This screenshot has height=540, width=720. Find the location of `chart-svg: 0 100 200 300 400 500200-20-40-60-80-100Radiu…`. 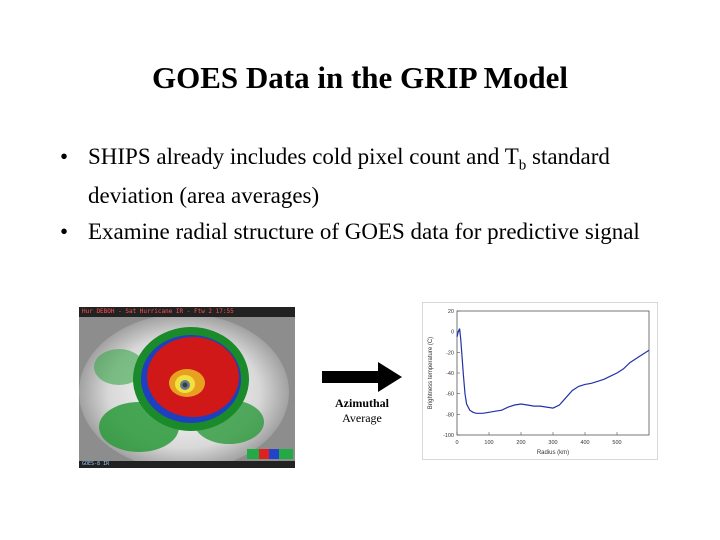

chart-svg: 0 100 200 300 400 500200-20-40-60-80-100Radiu… is located at coordinates (539, 382).